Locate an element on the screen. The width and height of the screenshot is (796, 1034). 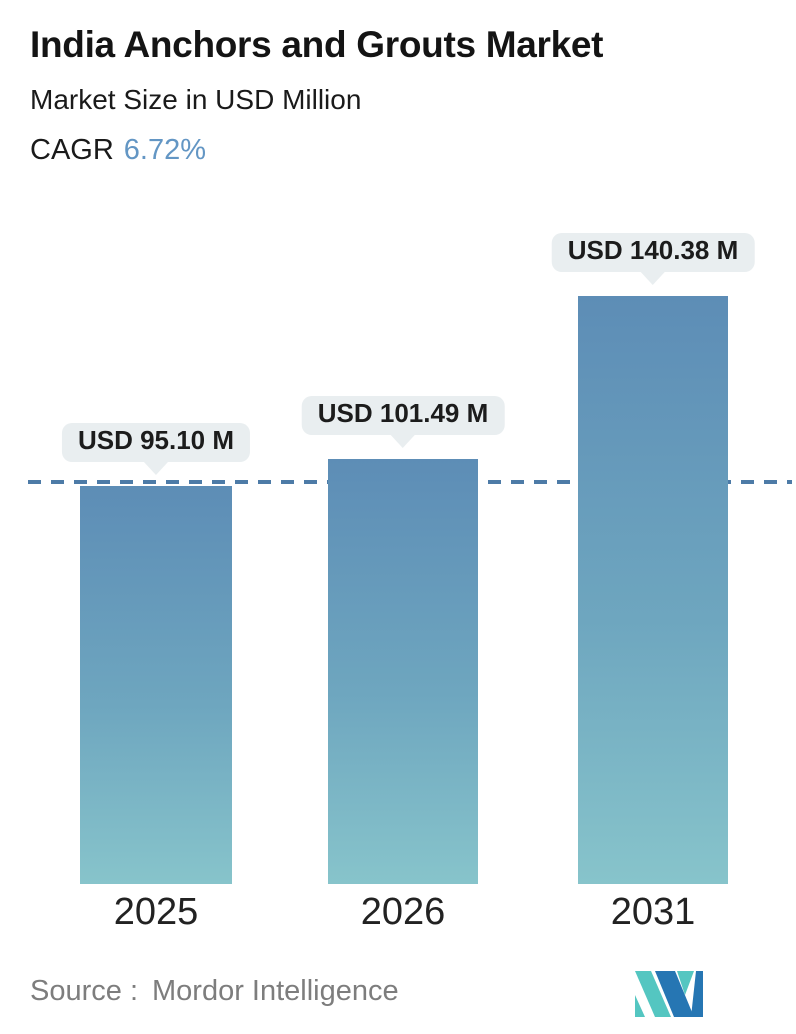
bar-2026 is located at coordinates (403, 671).